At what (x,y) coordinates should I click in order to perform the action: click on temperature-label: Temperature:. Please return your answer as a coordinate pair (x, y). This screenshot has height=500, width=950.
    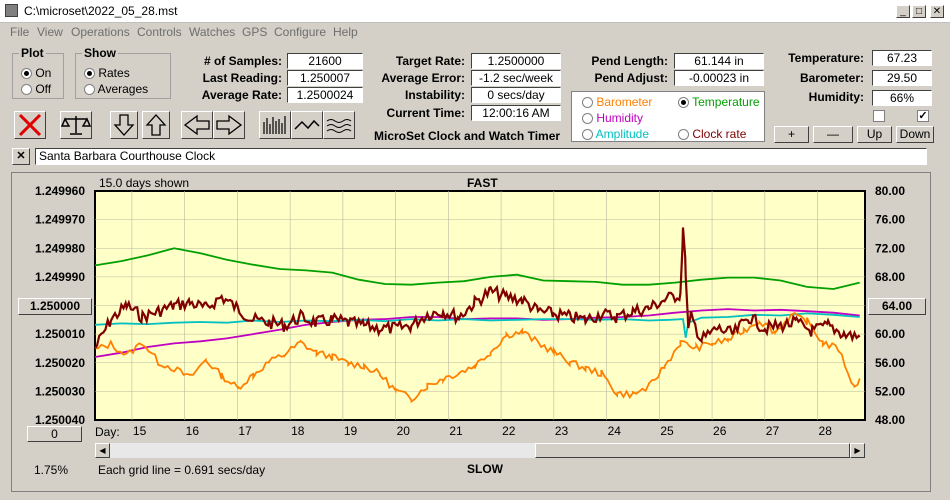
    Looking at the image, I should click on (826, 58).